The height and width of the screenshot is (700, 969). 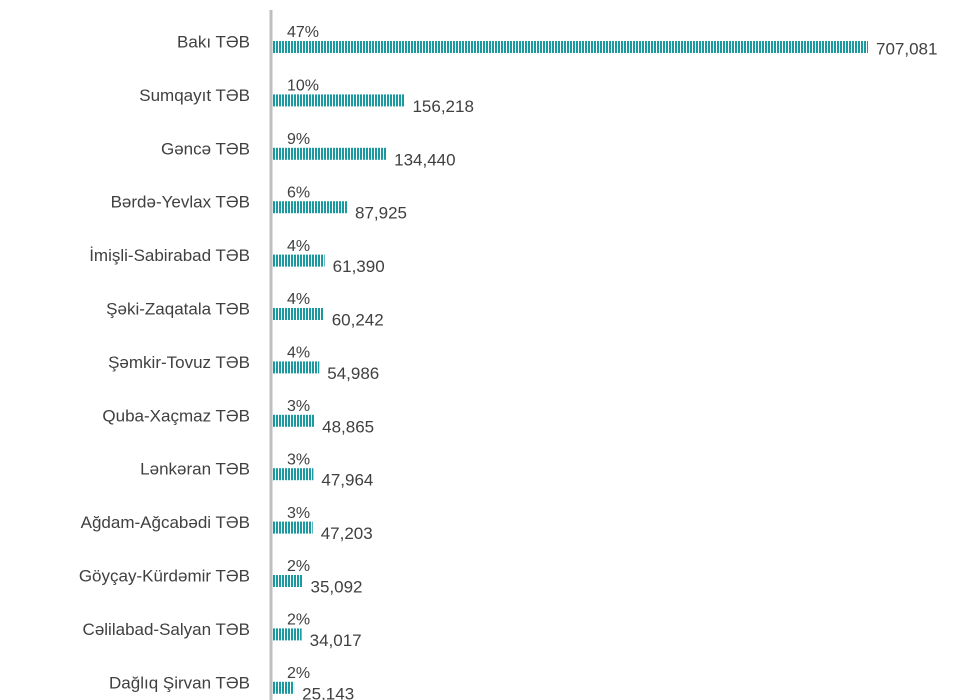 I want to click on percent-label: 6%, so click(x=298, y=192).